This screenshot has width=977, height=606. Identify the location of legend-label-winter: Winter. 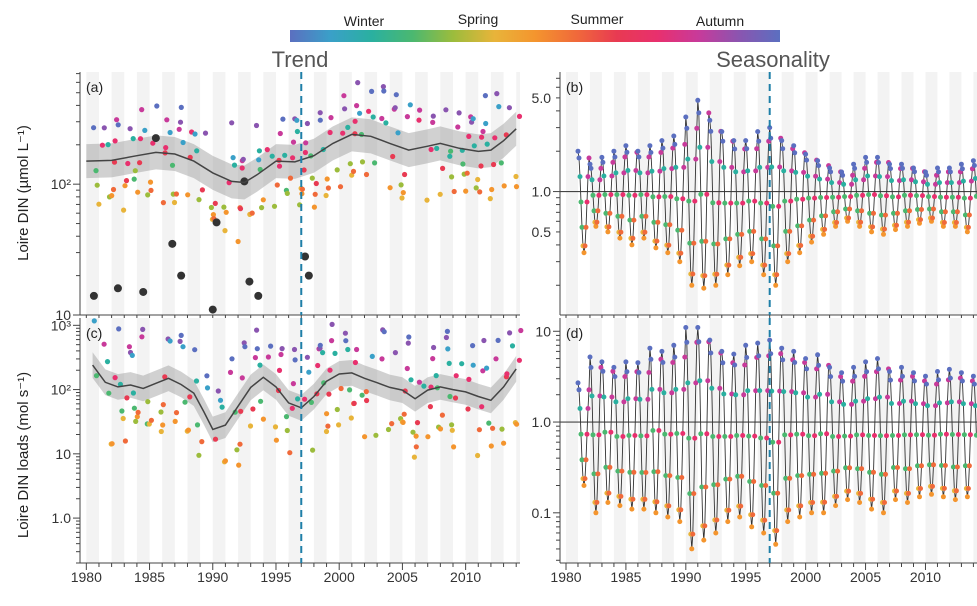
(364, 21).